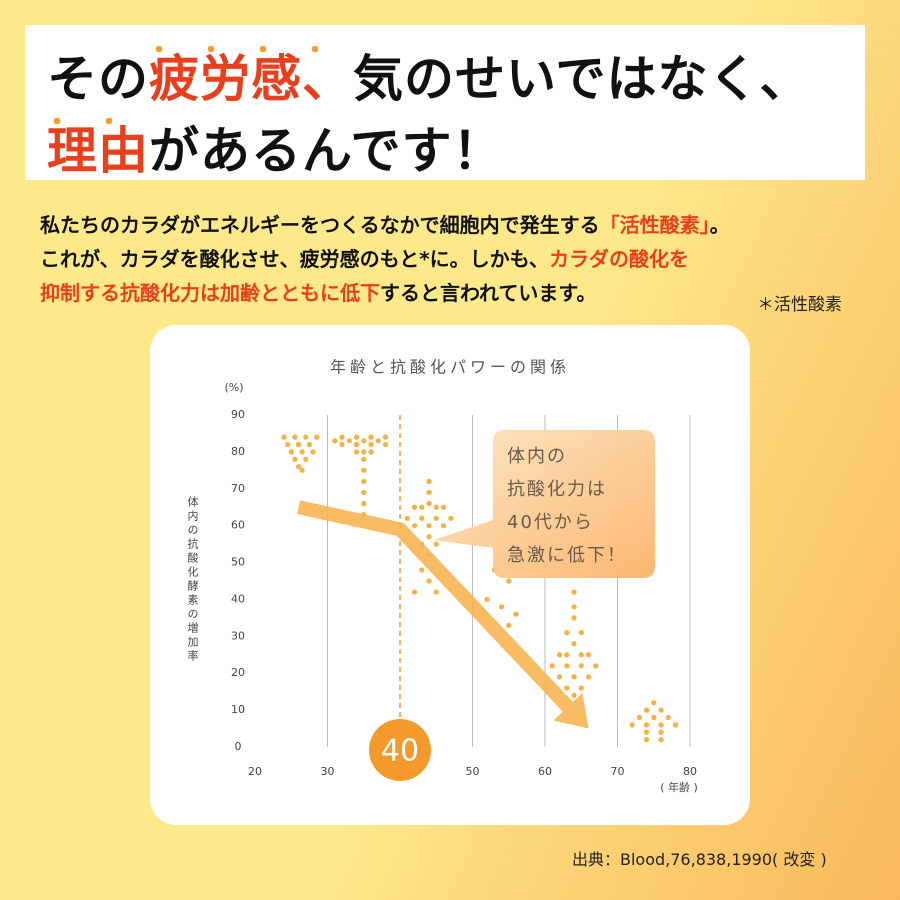 The width and height of the screenshot is (900, 900). I want to click on y-unit: (%), so click(233, 387).